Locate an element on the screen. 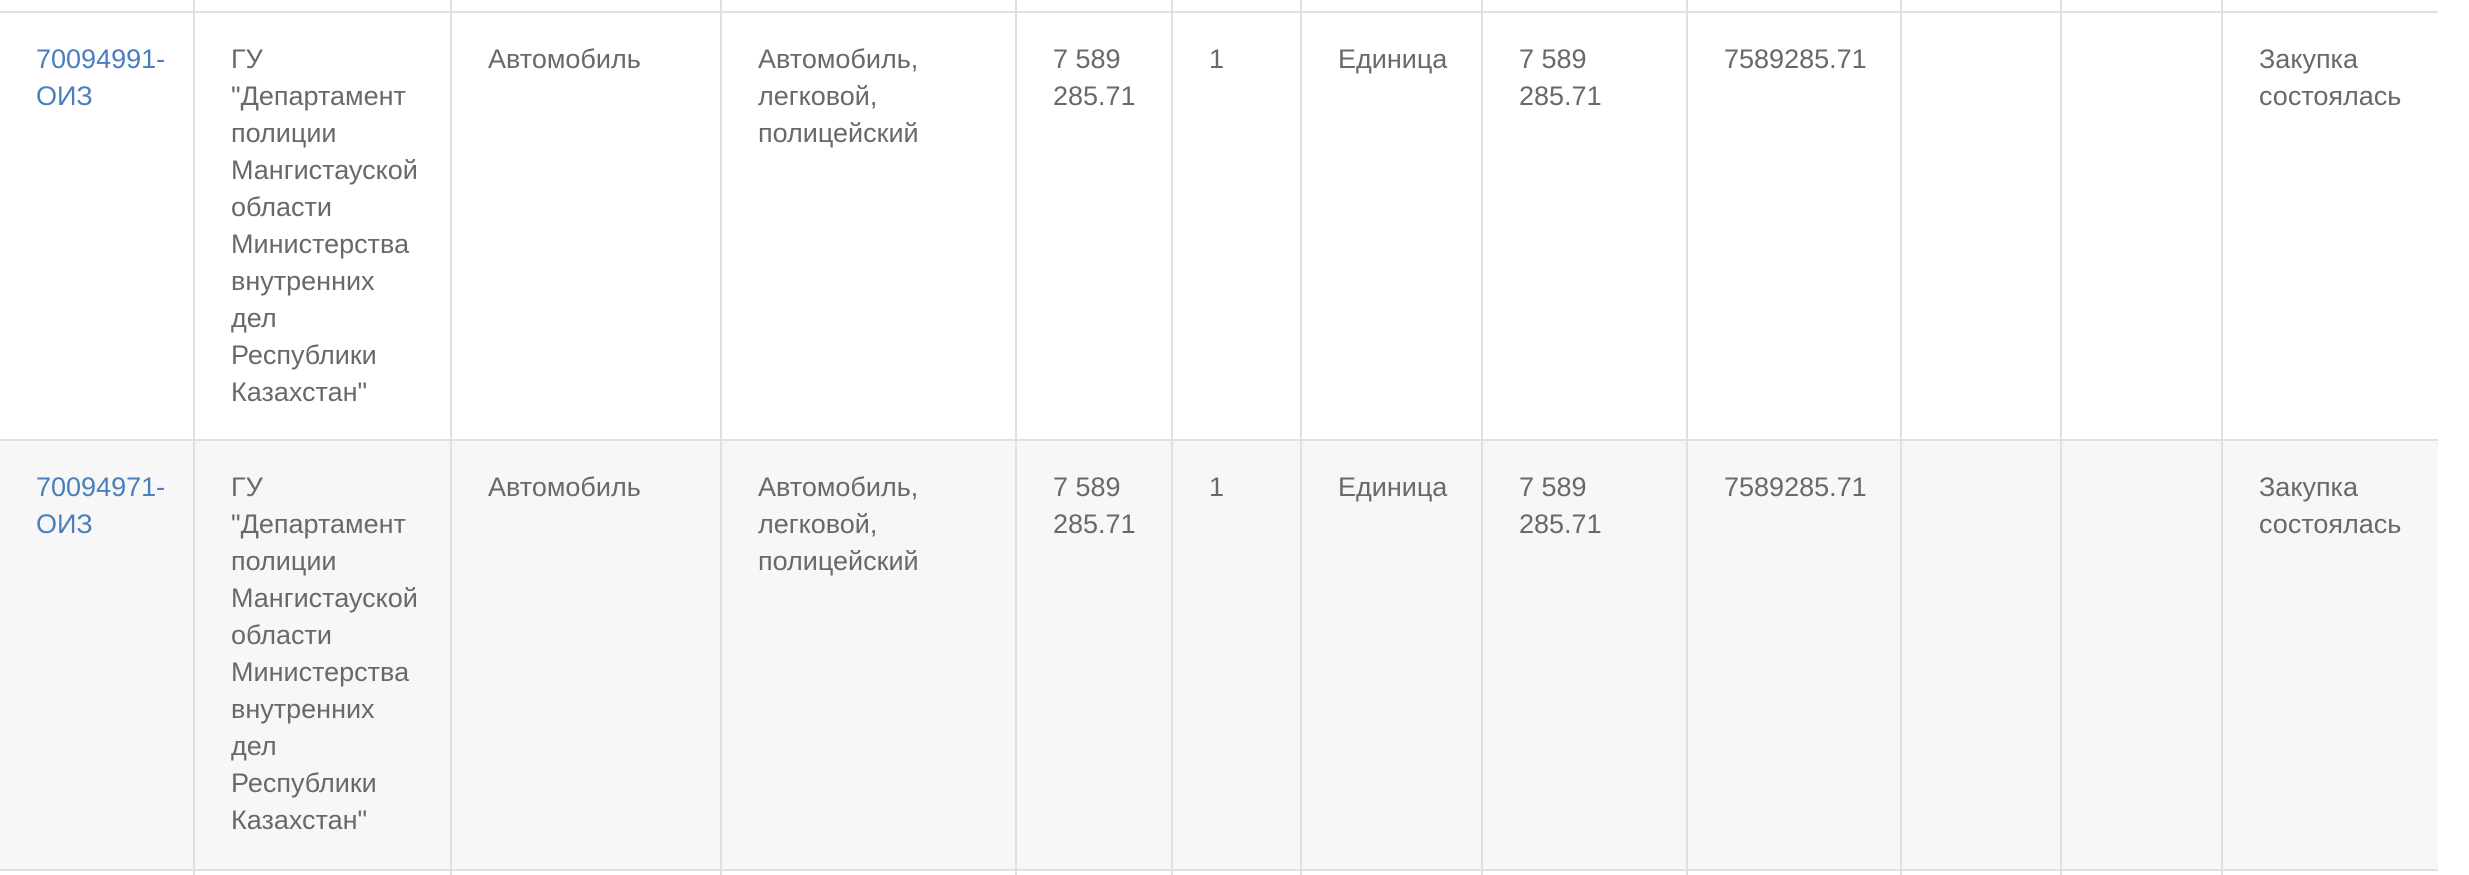  announcement-link: 70094971-ОИЗ is located at coordinates (101, 505).